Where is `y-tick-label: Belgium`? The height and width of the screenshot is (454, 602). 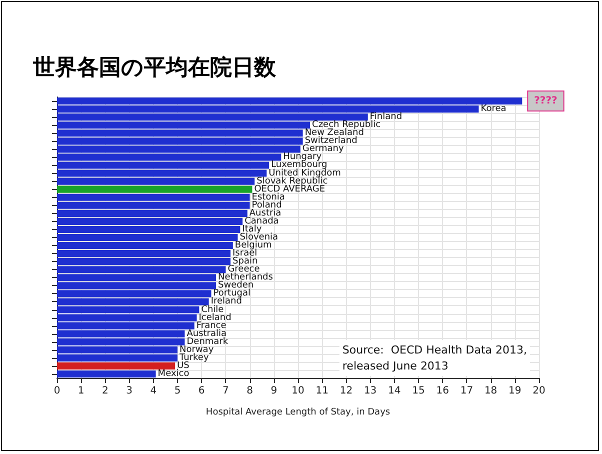 y-tick-label: Belgium is located at coordinates (253, 245).